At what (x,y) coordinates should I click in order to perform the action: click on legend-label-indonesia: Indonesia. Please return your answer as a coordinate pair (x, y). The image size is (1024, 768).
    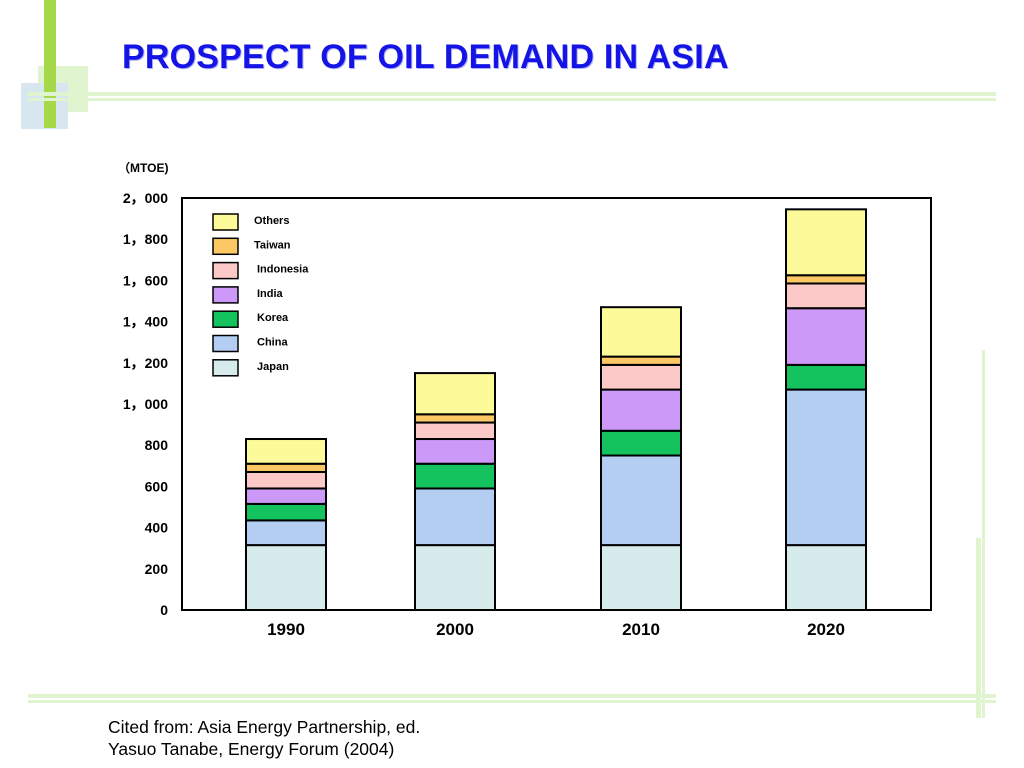
    Looking at the image, I should click on (283, 270).